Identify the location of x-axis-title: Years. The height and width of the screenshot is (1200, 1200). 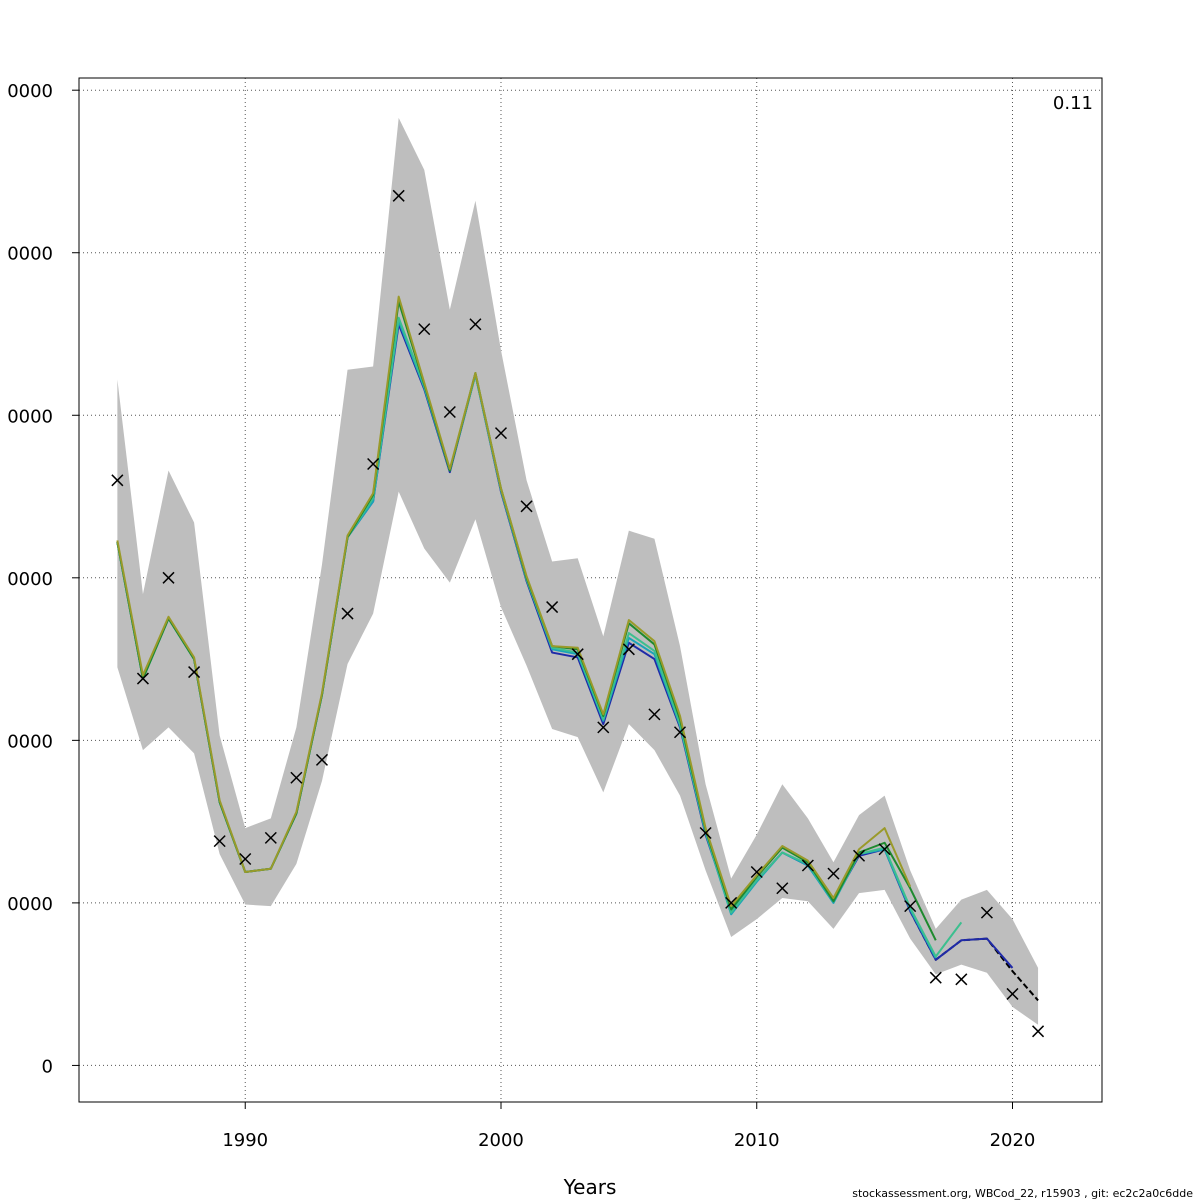
(590, 1187).